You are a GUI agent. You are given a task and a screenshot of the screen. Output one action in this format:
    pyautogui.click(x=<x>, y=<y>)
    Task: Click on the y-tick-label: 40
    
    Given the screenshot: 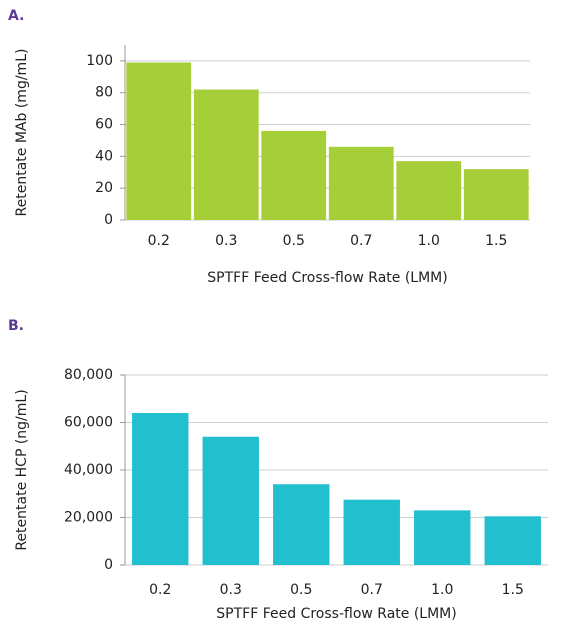 What is the action you would take?
    pyautogui.click(x=104, y=156)
    